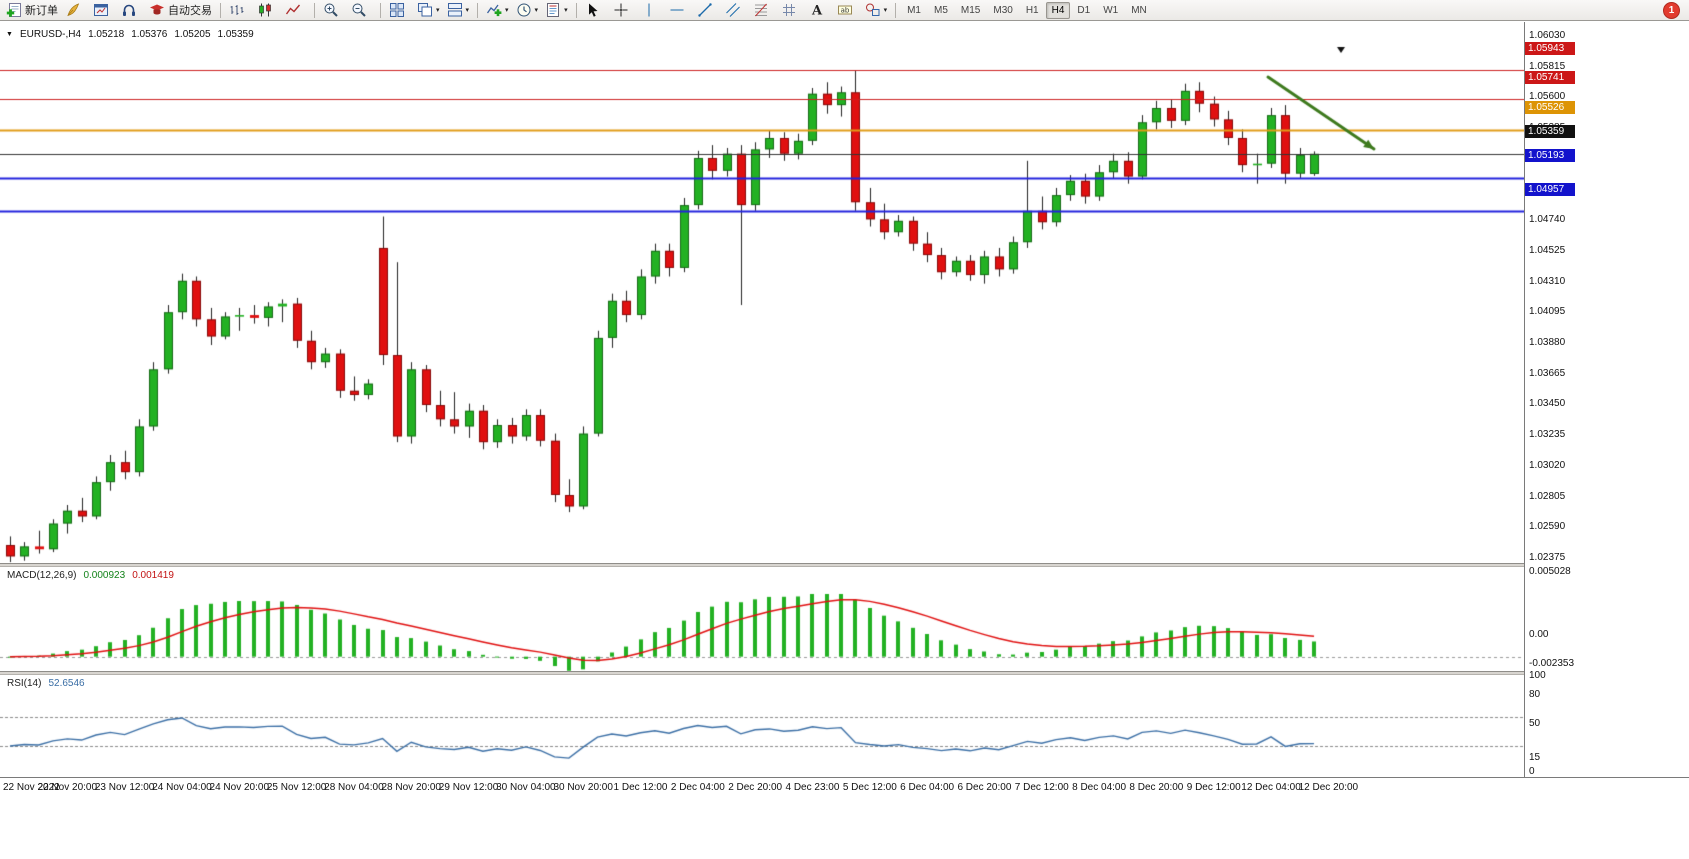 This screenshot has height=859, width=1689. What do you see at coordinates (1550, 132) in the screenshot?
I see `price-level-badge: 1.05359` at bounding box center [1550, 132].